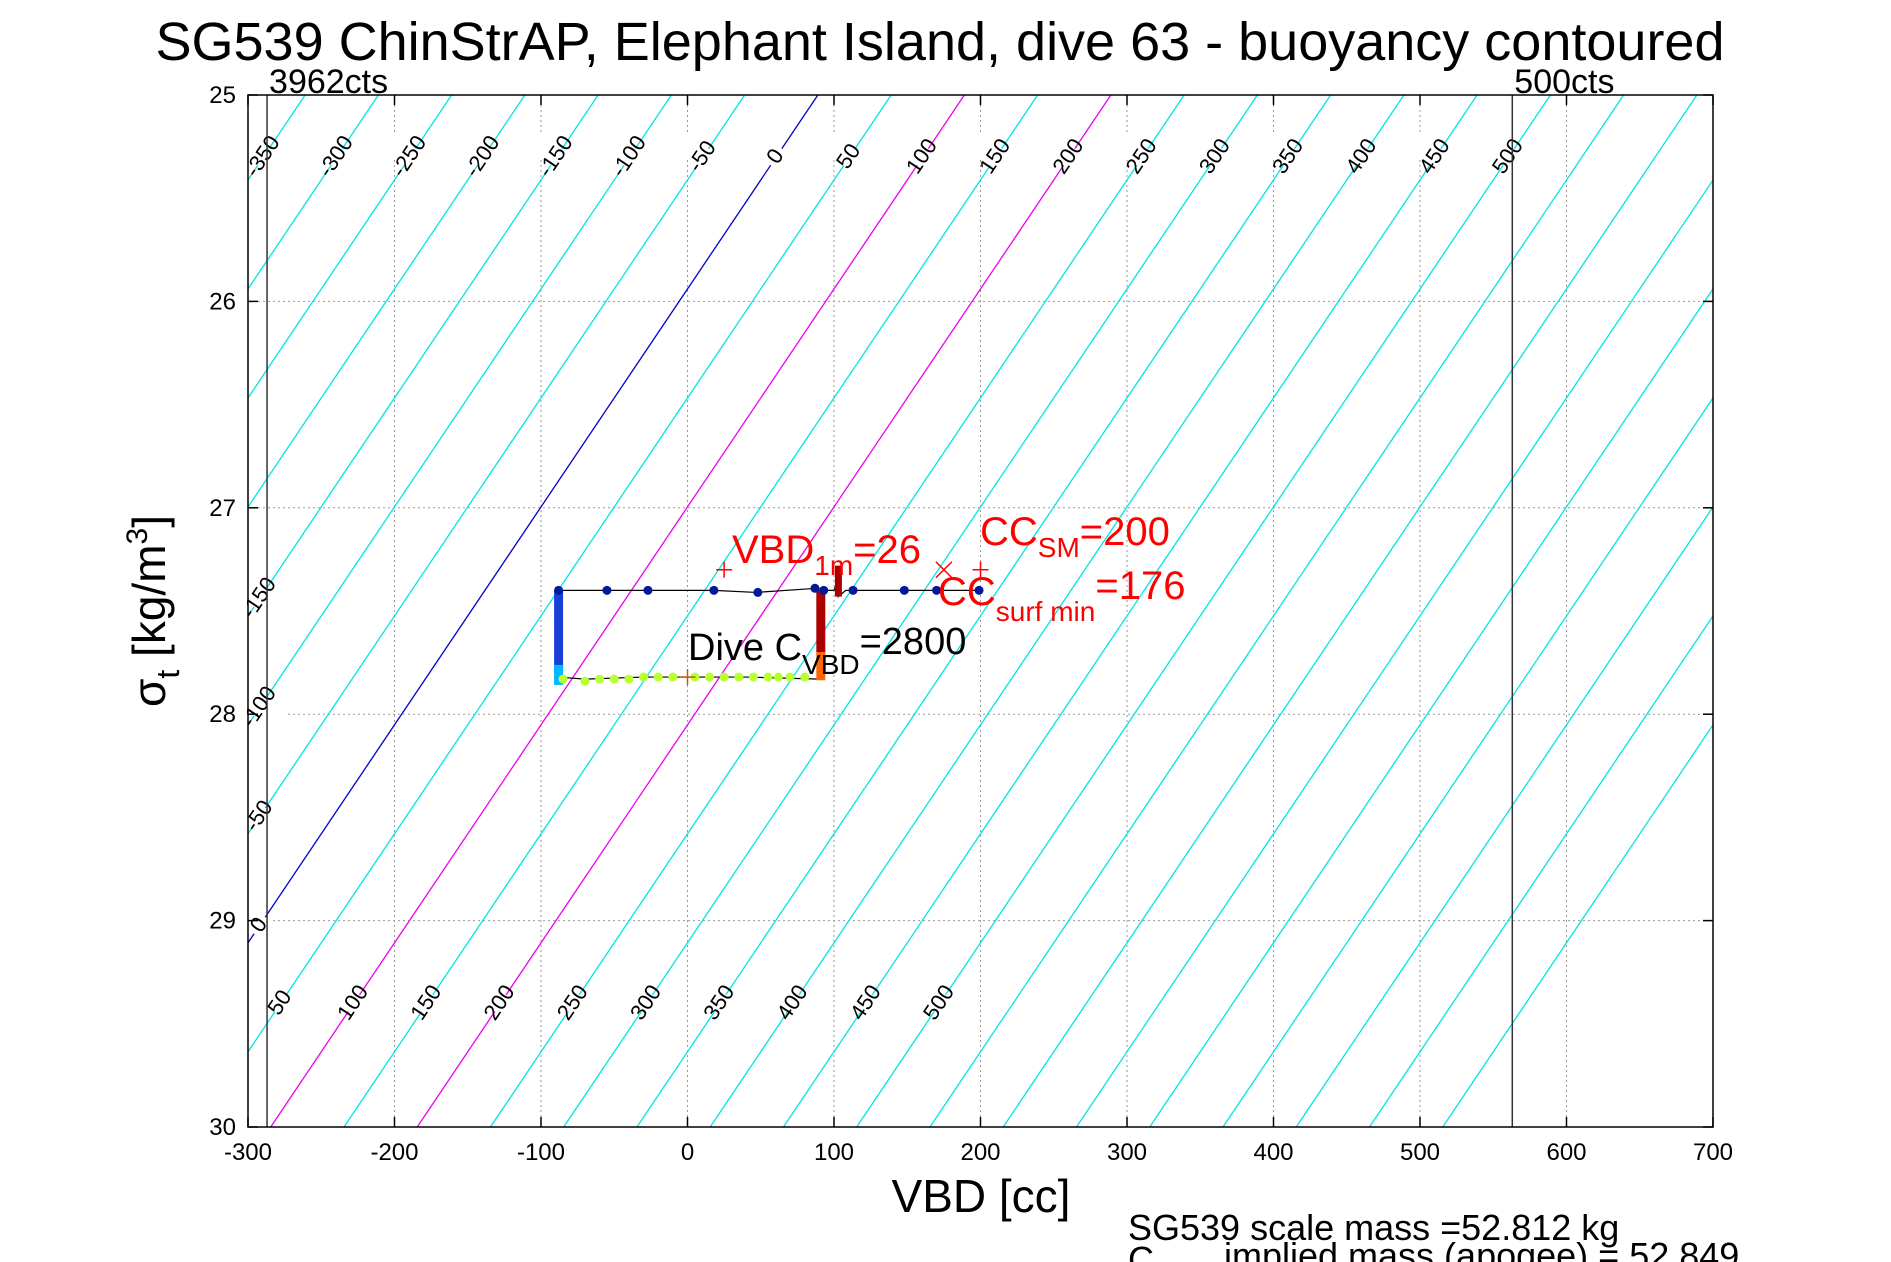 Image resolution: width=1891 pixels, height=1262 pixels. What do you see at coordinates (776, 157) in the screenshot?
I see `contour-label-top-0-bg` at bounding box center [776, 157].